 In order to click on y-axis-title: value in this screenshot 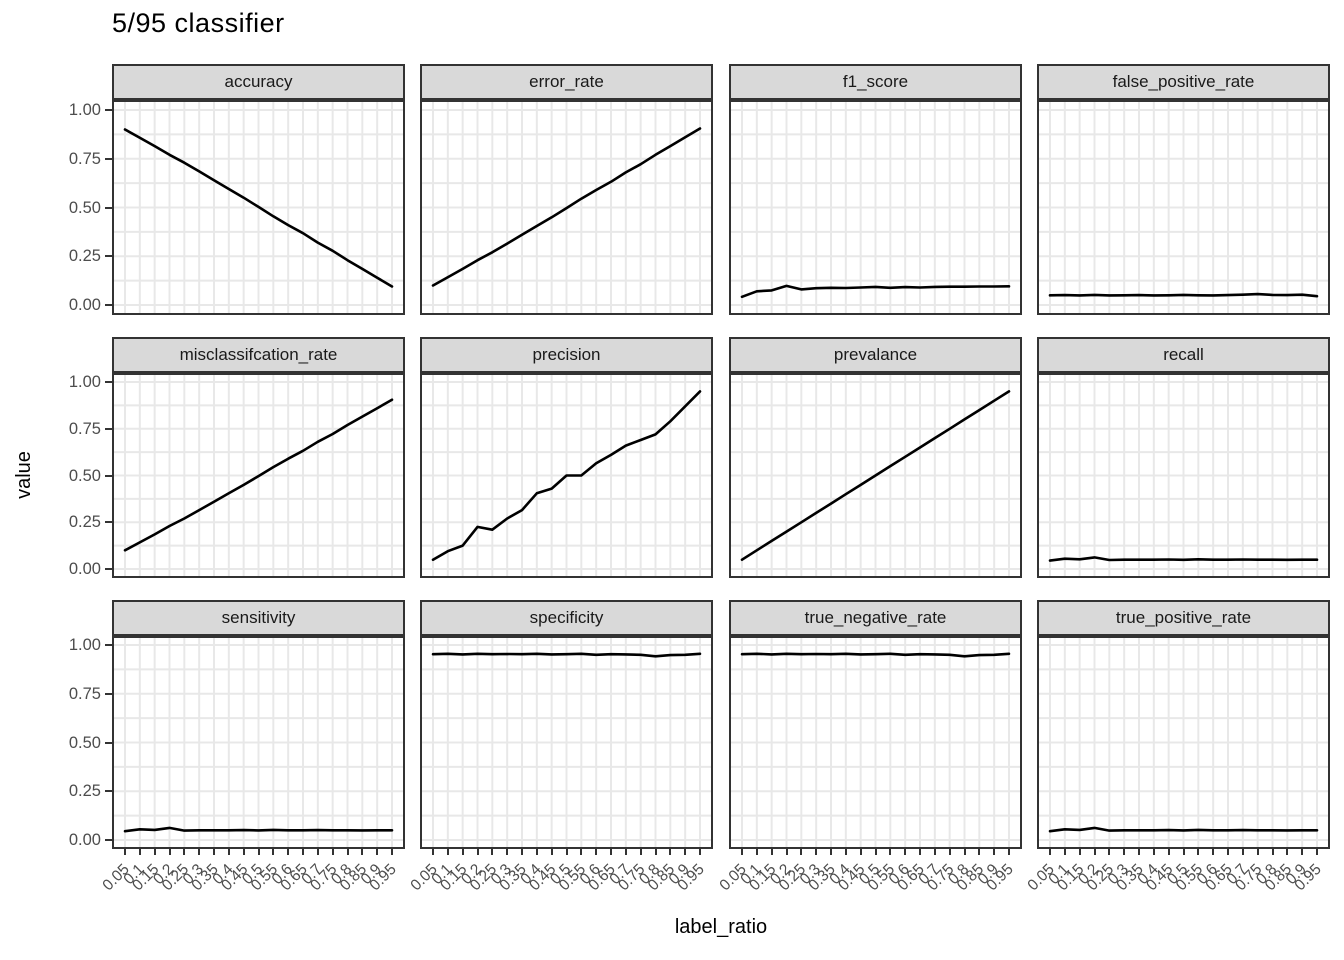, I will do `click(24, 475)`.